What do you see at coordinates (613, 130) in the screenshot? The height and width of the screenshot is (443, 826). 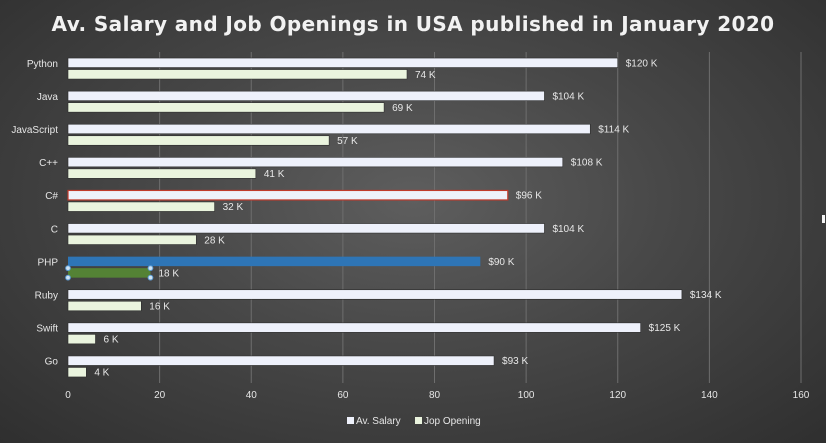 I see `salary-data-label: $114 K` at bounding box center [613, 130].